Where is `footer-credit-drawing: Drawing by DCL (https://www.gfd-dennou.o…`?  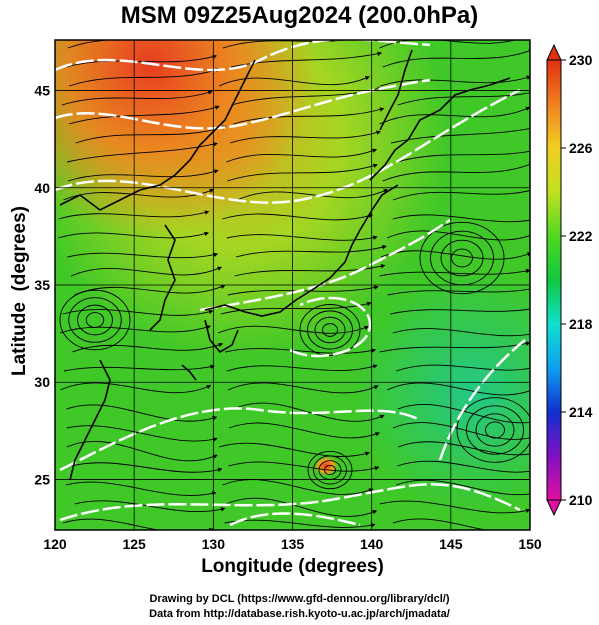 footer-credit-drawing: Drawing by DCL (https://www.gfd-dennou.o… is located at coordinates (299, 599).